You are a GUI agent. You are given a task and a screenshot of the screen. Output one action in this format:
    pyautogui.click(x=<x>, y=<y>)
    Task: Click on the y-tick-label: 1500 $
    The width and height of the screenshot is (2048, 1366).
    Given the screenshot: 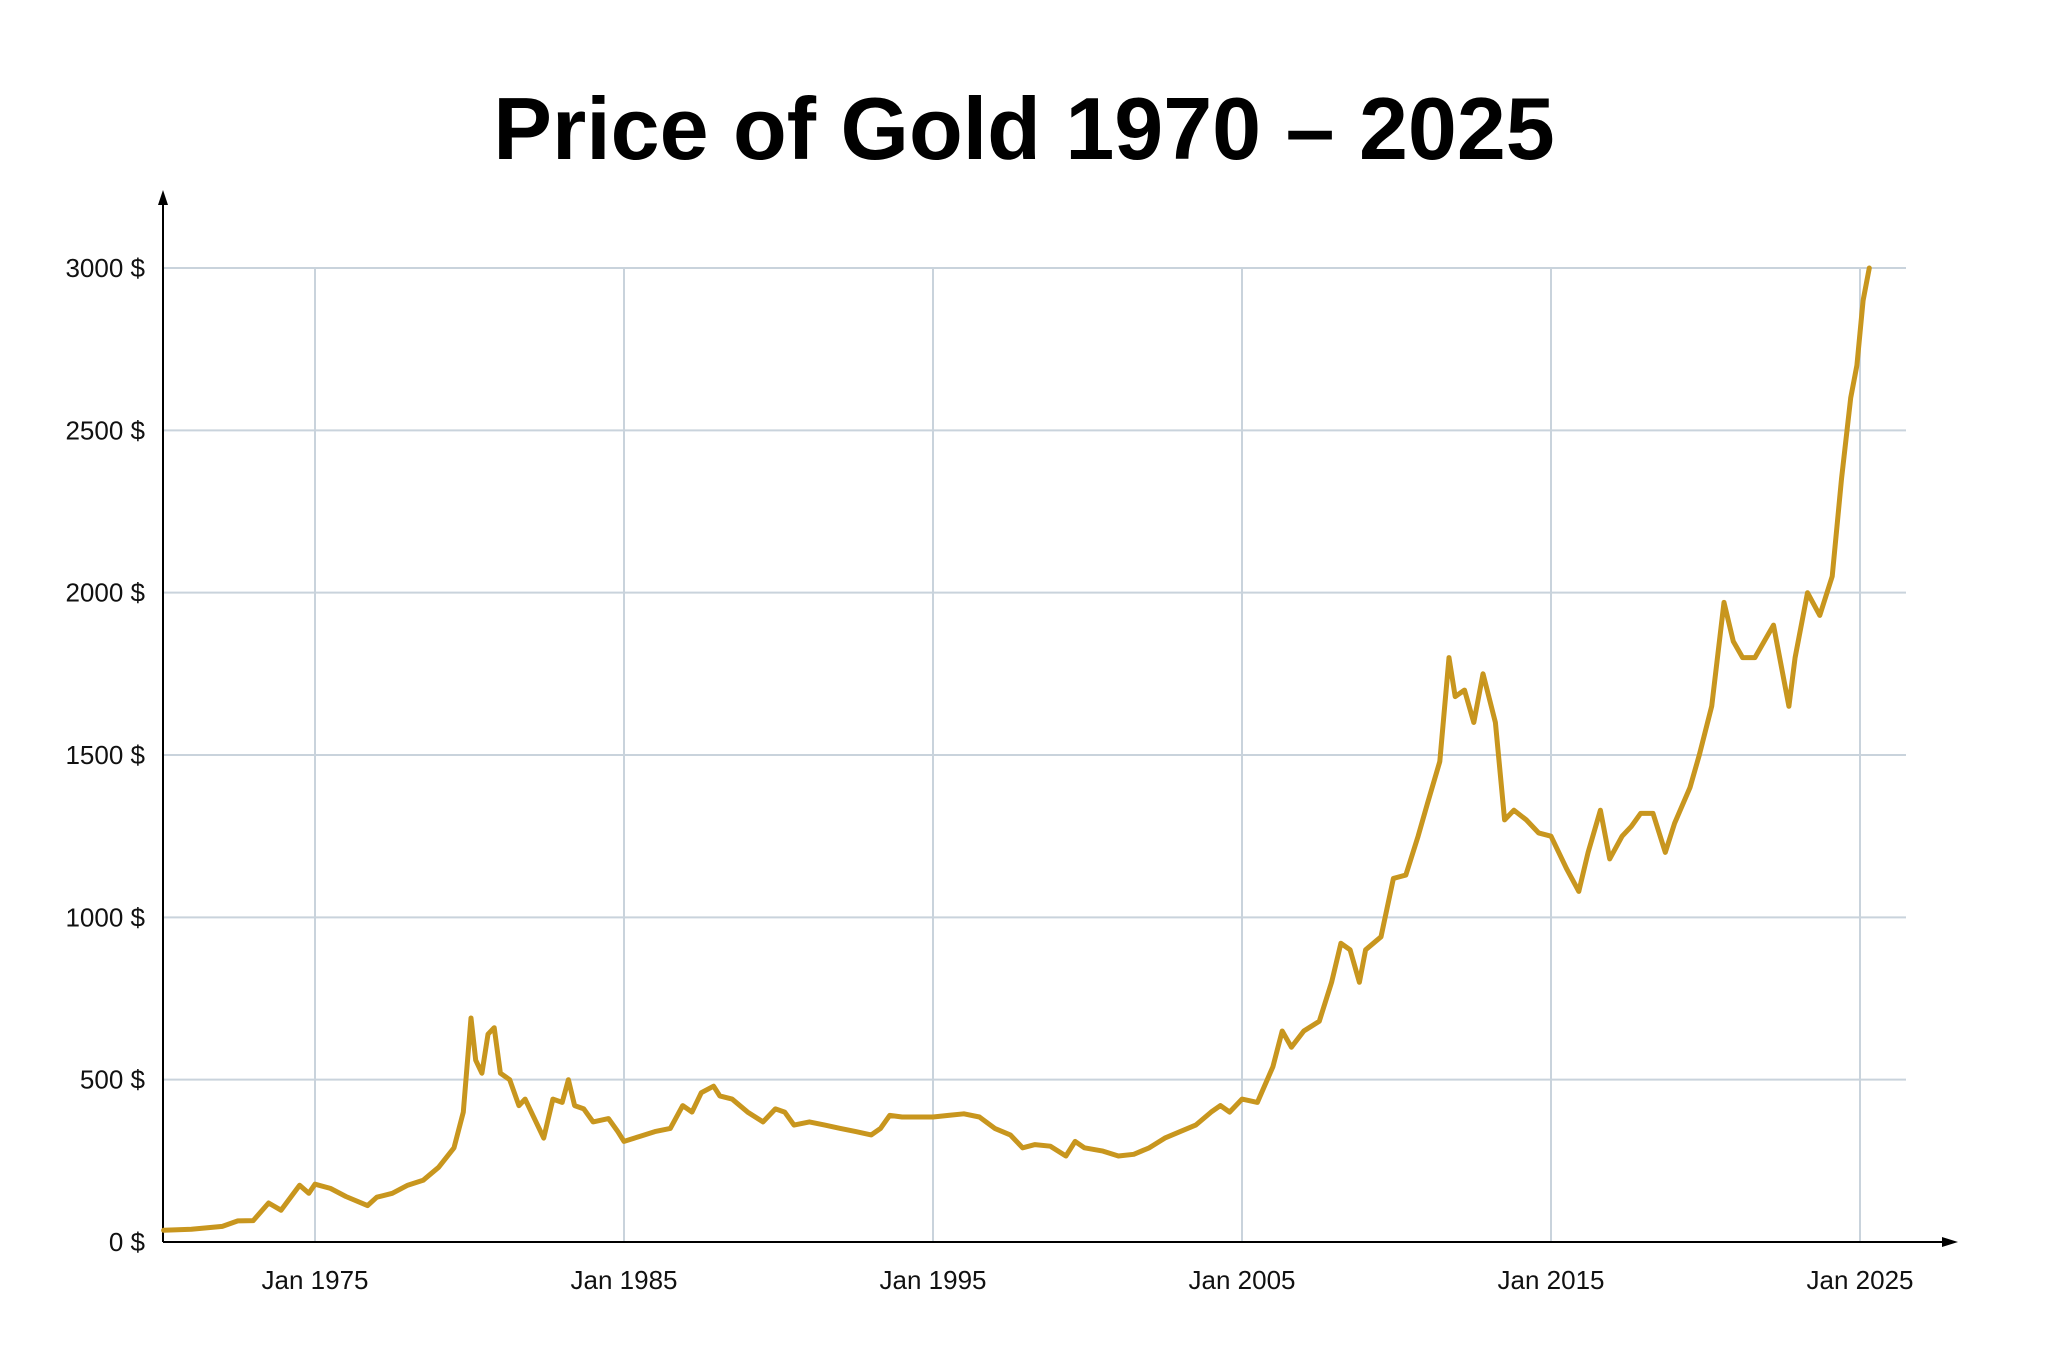 What is the action you would take?
    pyautogui.click(x=105, y=755)
    